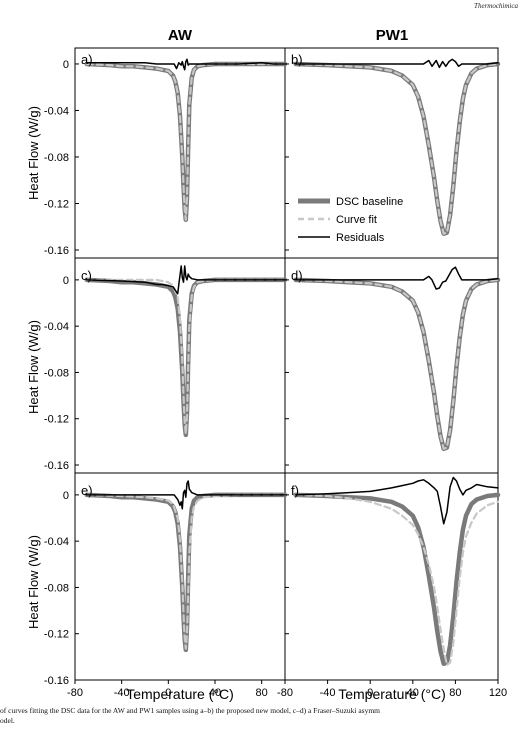  Describe the element at coordinates (180, 35) in the screenshot. I see `column-title-aw: AW` at that location.